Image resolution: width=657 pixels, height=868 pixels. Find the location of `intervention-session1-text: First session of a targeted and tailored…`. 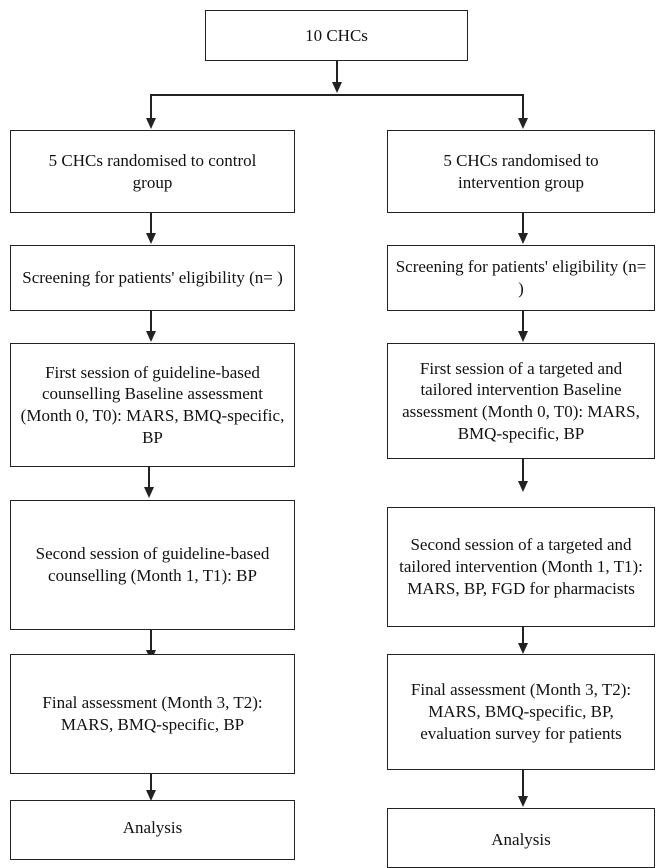

intervention-session1-text: First session of a targeted and tailored… is located at coordinates (521, 400).